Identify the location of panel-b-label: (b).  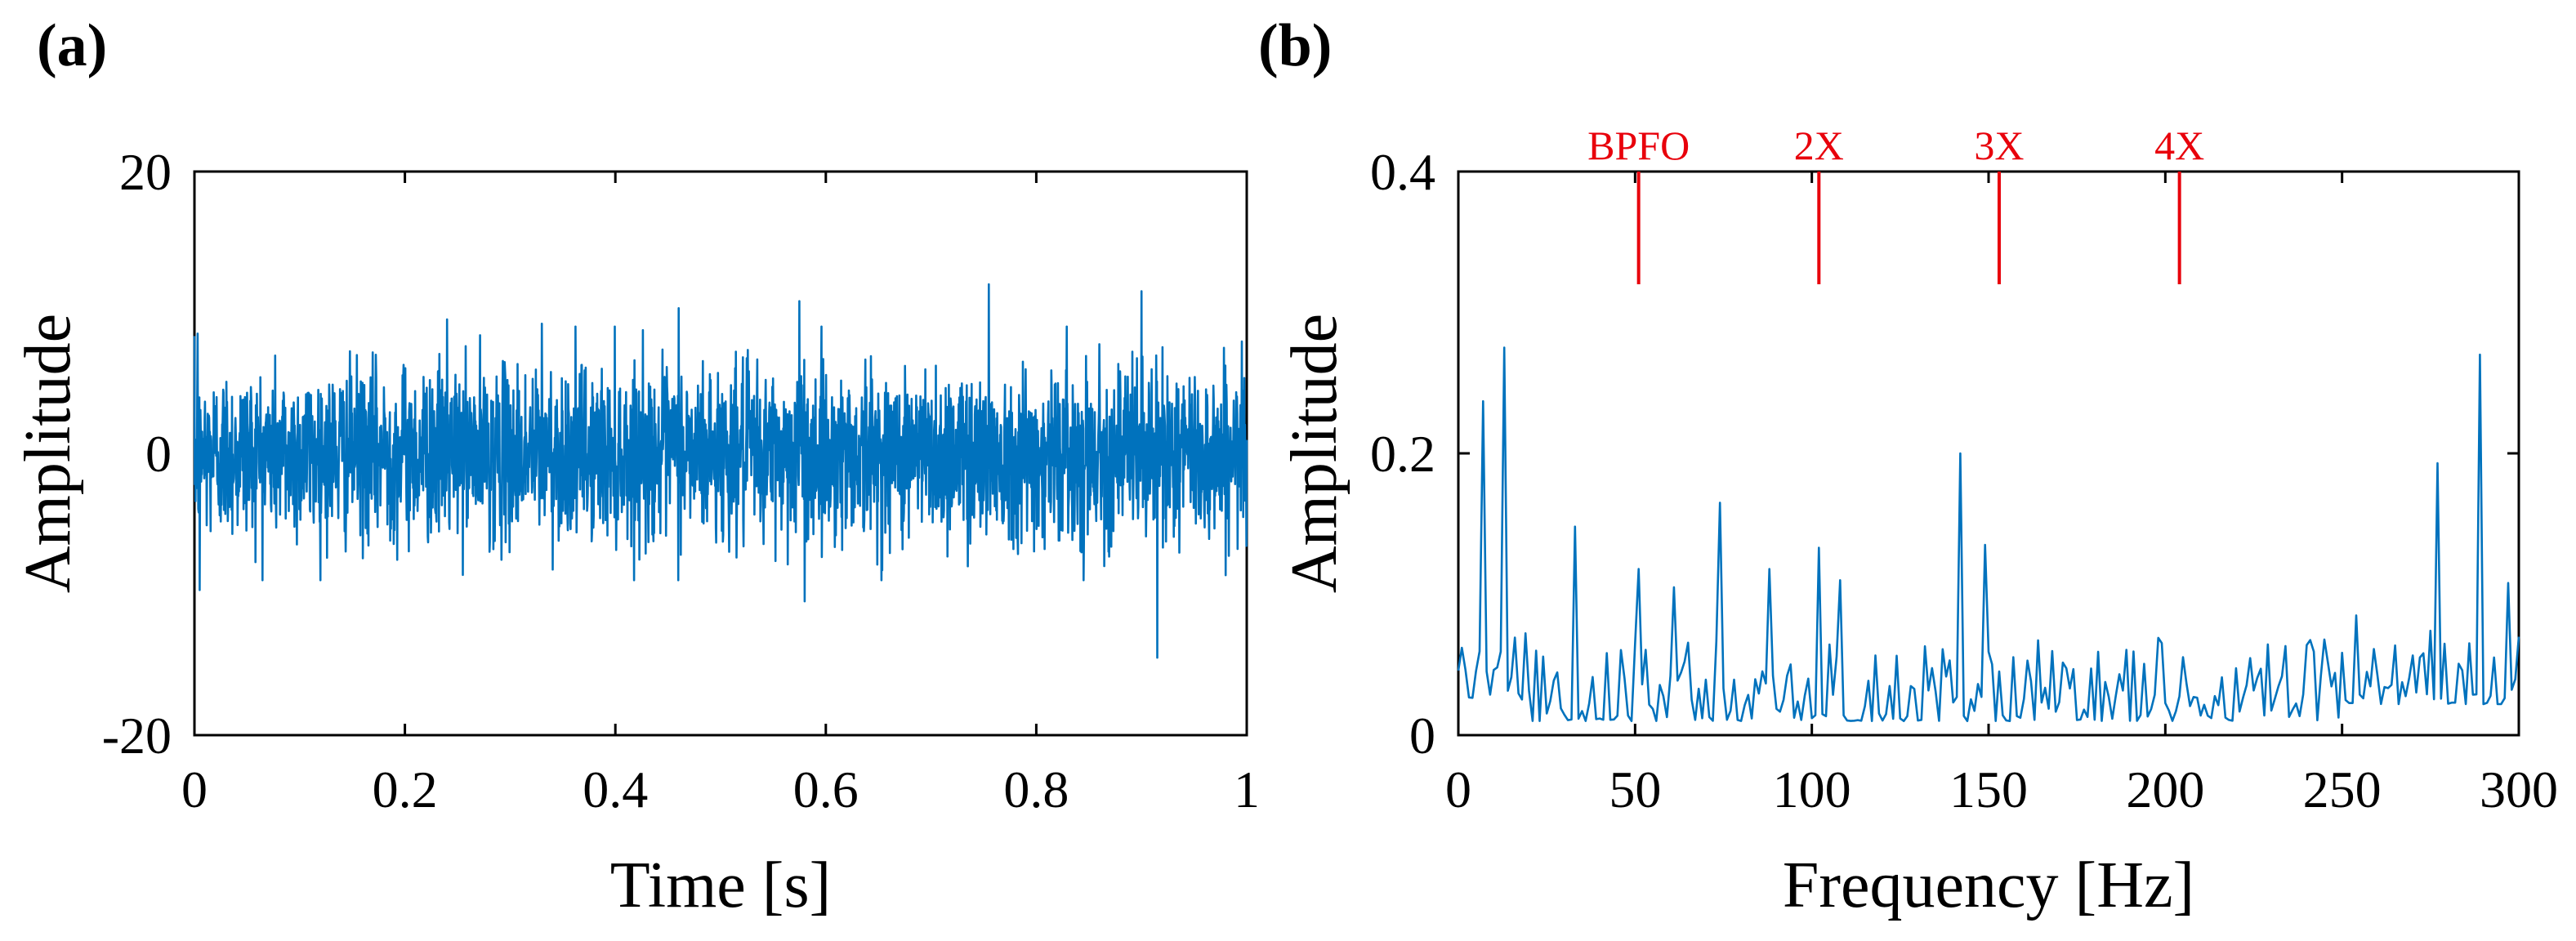
(1295, 46).